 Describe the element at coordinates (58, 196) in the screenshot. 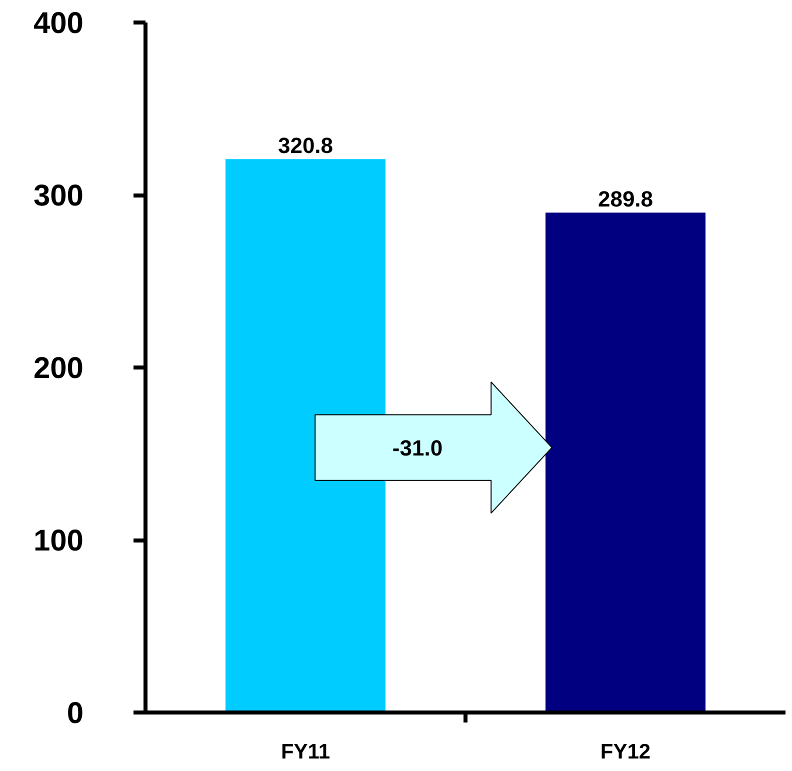

I see `y-tick-label: 300` at that location.